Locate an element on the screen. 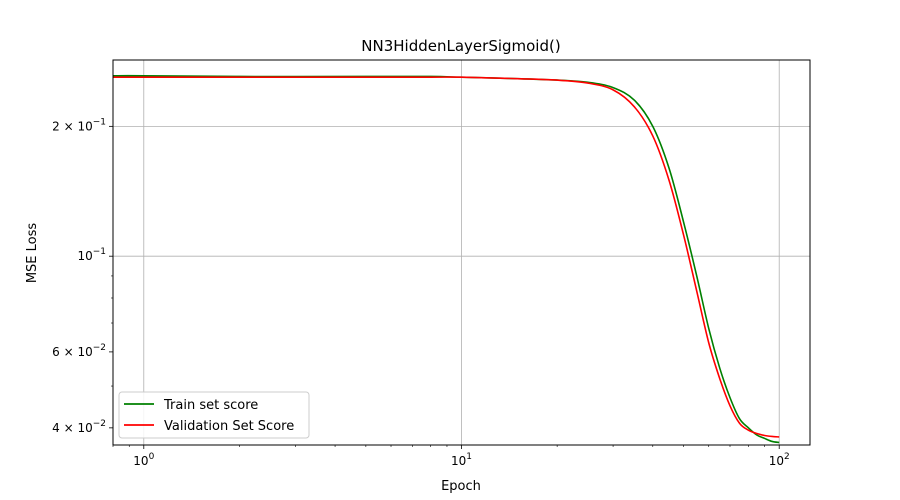 The width and height of the screenshot is (900, 500). legend: Train set score Validation Set Score is located at coordinates (214, 415).